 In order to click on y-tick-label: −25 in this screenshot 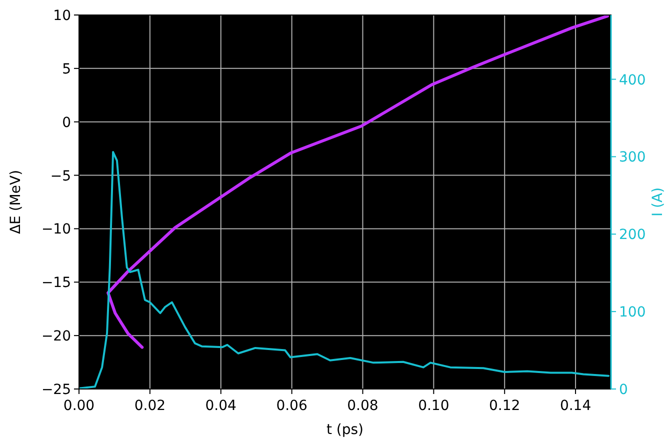, I will do `click(56, 390)`.